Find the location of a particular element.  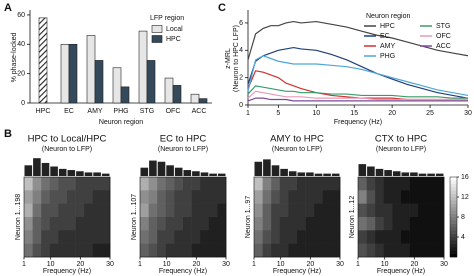

panel-label: C is located at coordinates (222, 8).